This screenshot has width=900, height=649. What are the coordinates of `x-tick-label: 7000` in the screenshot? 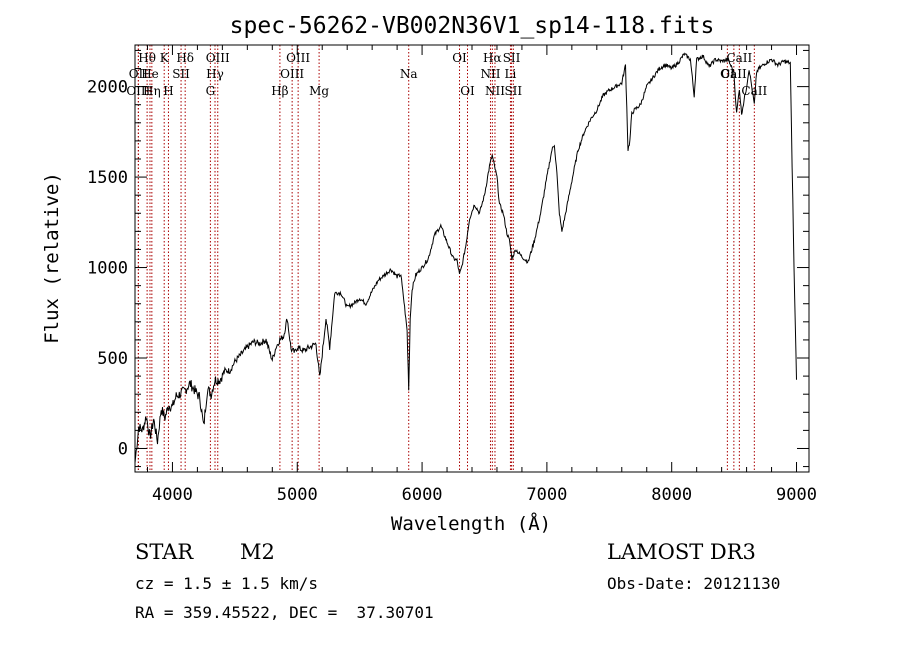 It's located at (546, 495).